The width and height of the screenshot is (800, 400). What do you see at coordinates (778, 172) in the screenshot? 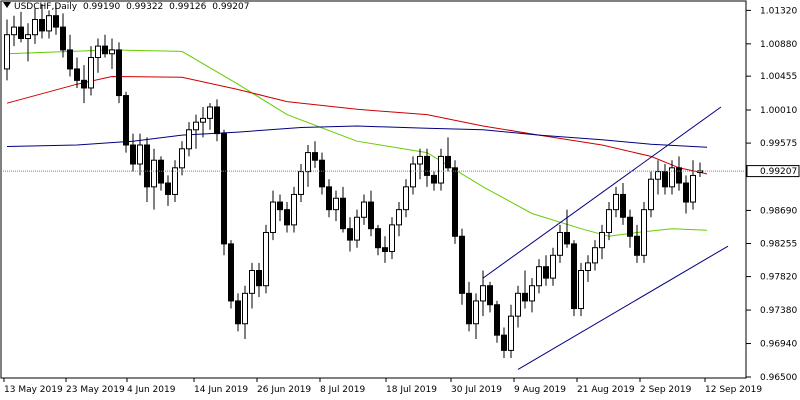
I see `svg-text: 0.99207` at bounding box center [778, 172].